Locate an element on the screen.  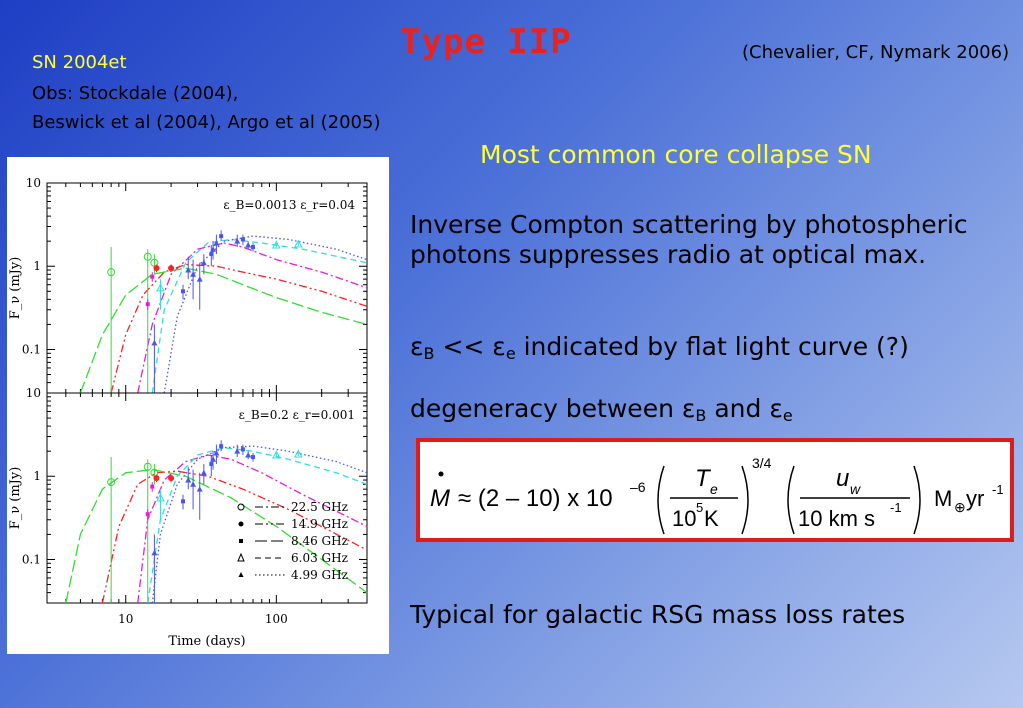
te-denominator-exp: 5 is located at coordinates (699, 507).